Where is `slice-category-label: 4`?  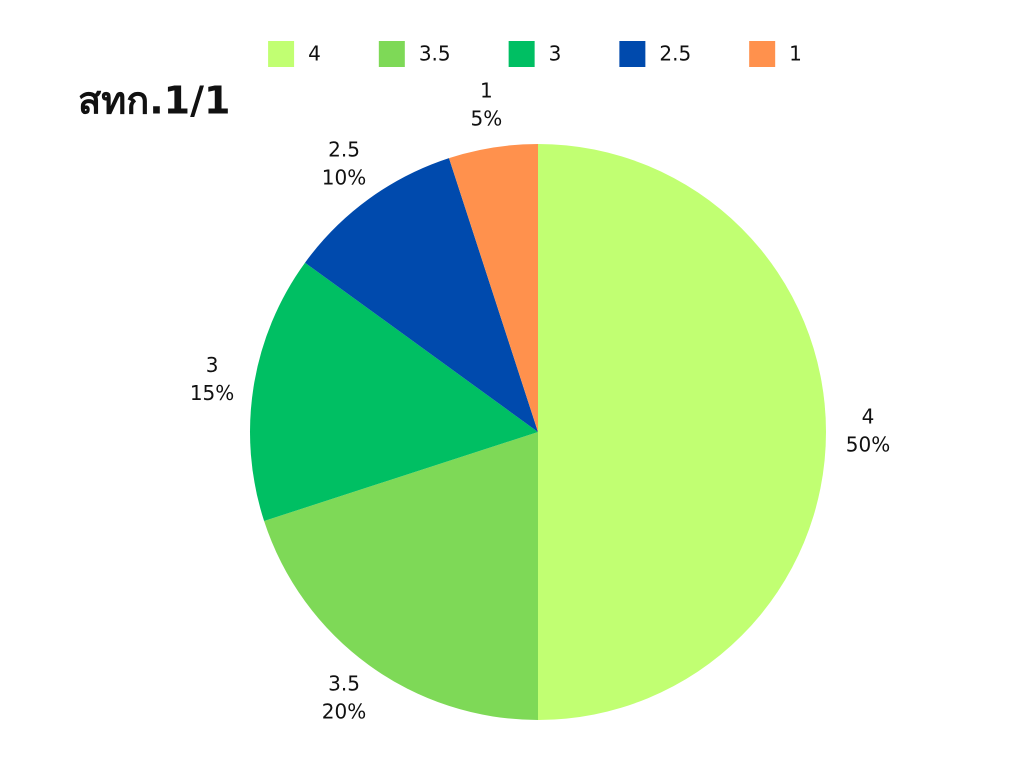
slice-category-label: 4 is located at coordinates (868, 417).